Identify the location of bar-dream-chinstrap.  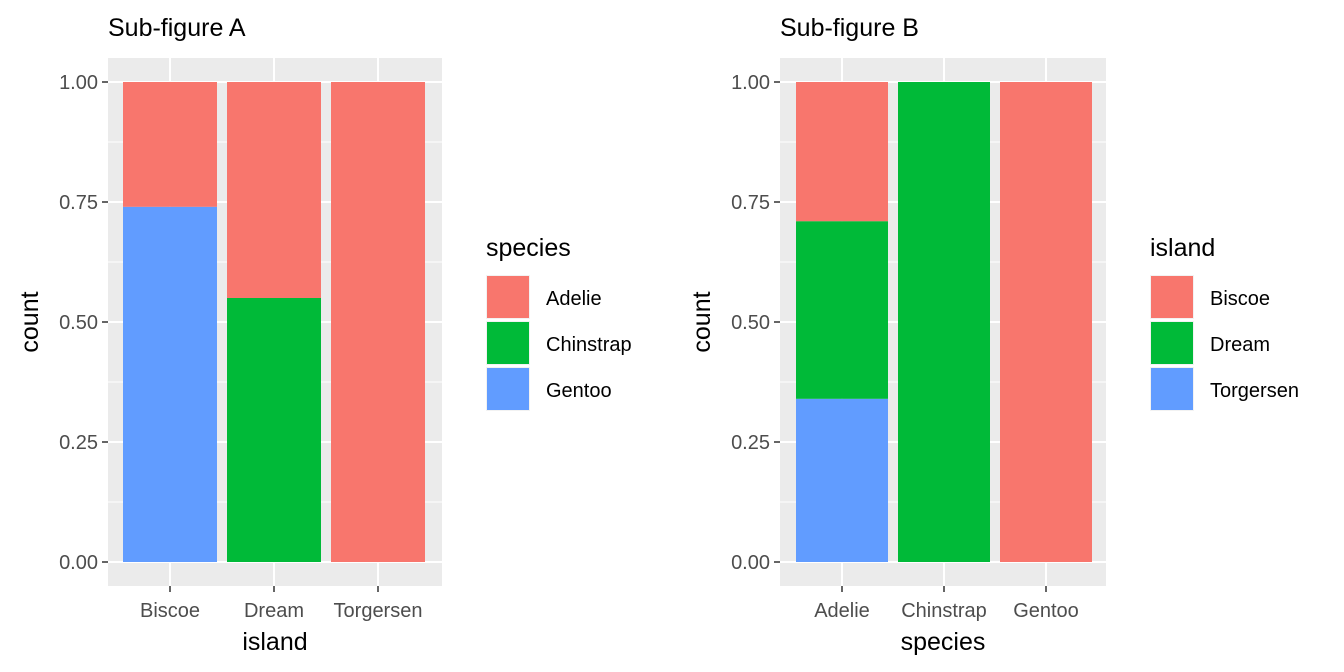
(274, 430).